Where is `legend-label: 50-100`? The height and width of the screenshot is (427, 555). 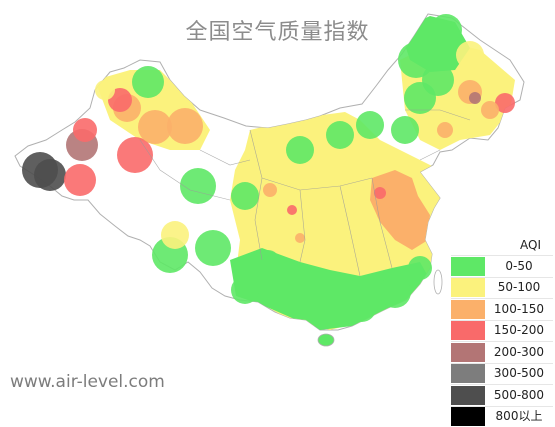
legend-label: 50-100 is located at coordinates (519, 287).